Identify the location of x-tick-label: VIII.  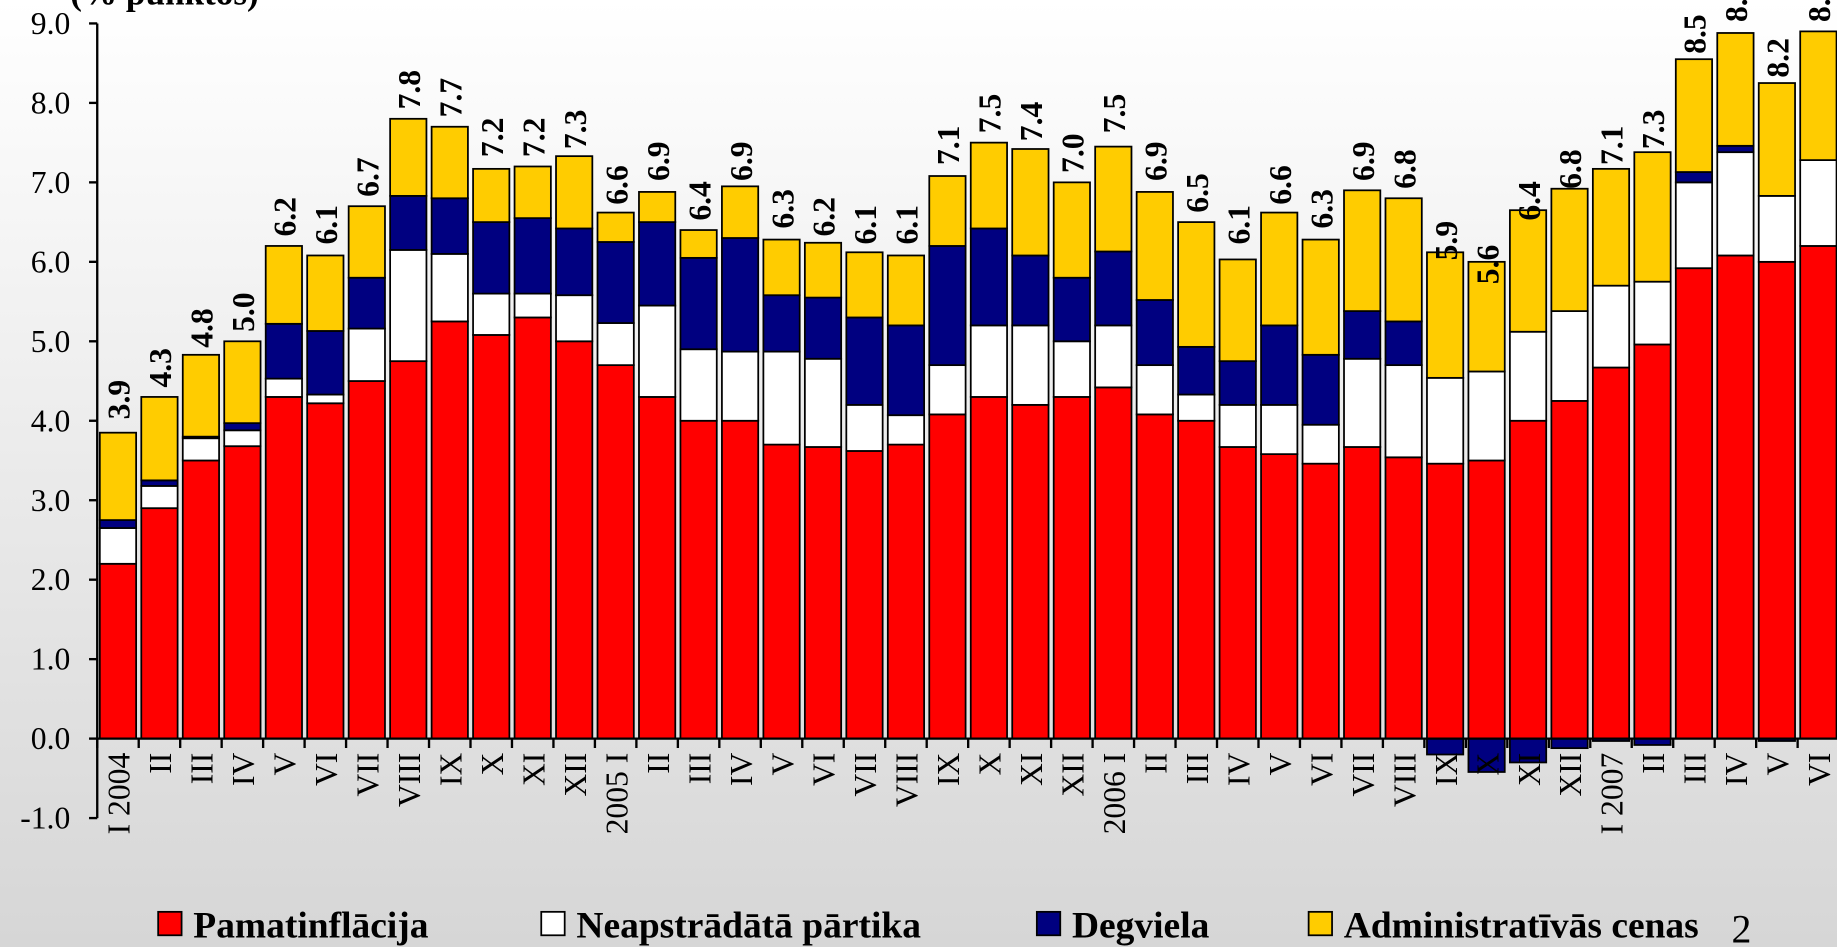
(409, 780).